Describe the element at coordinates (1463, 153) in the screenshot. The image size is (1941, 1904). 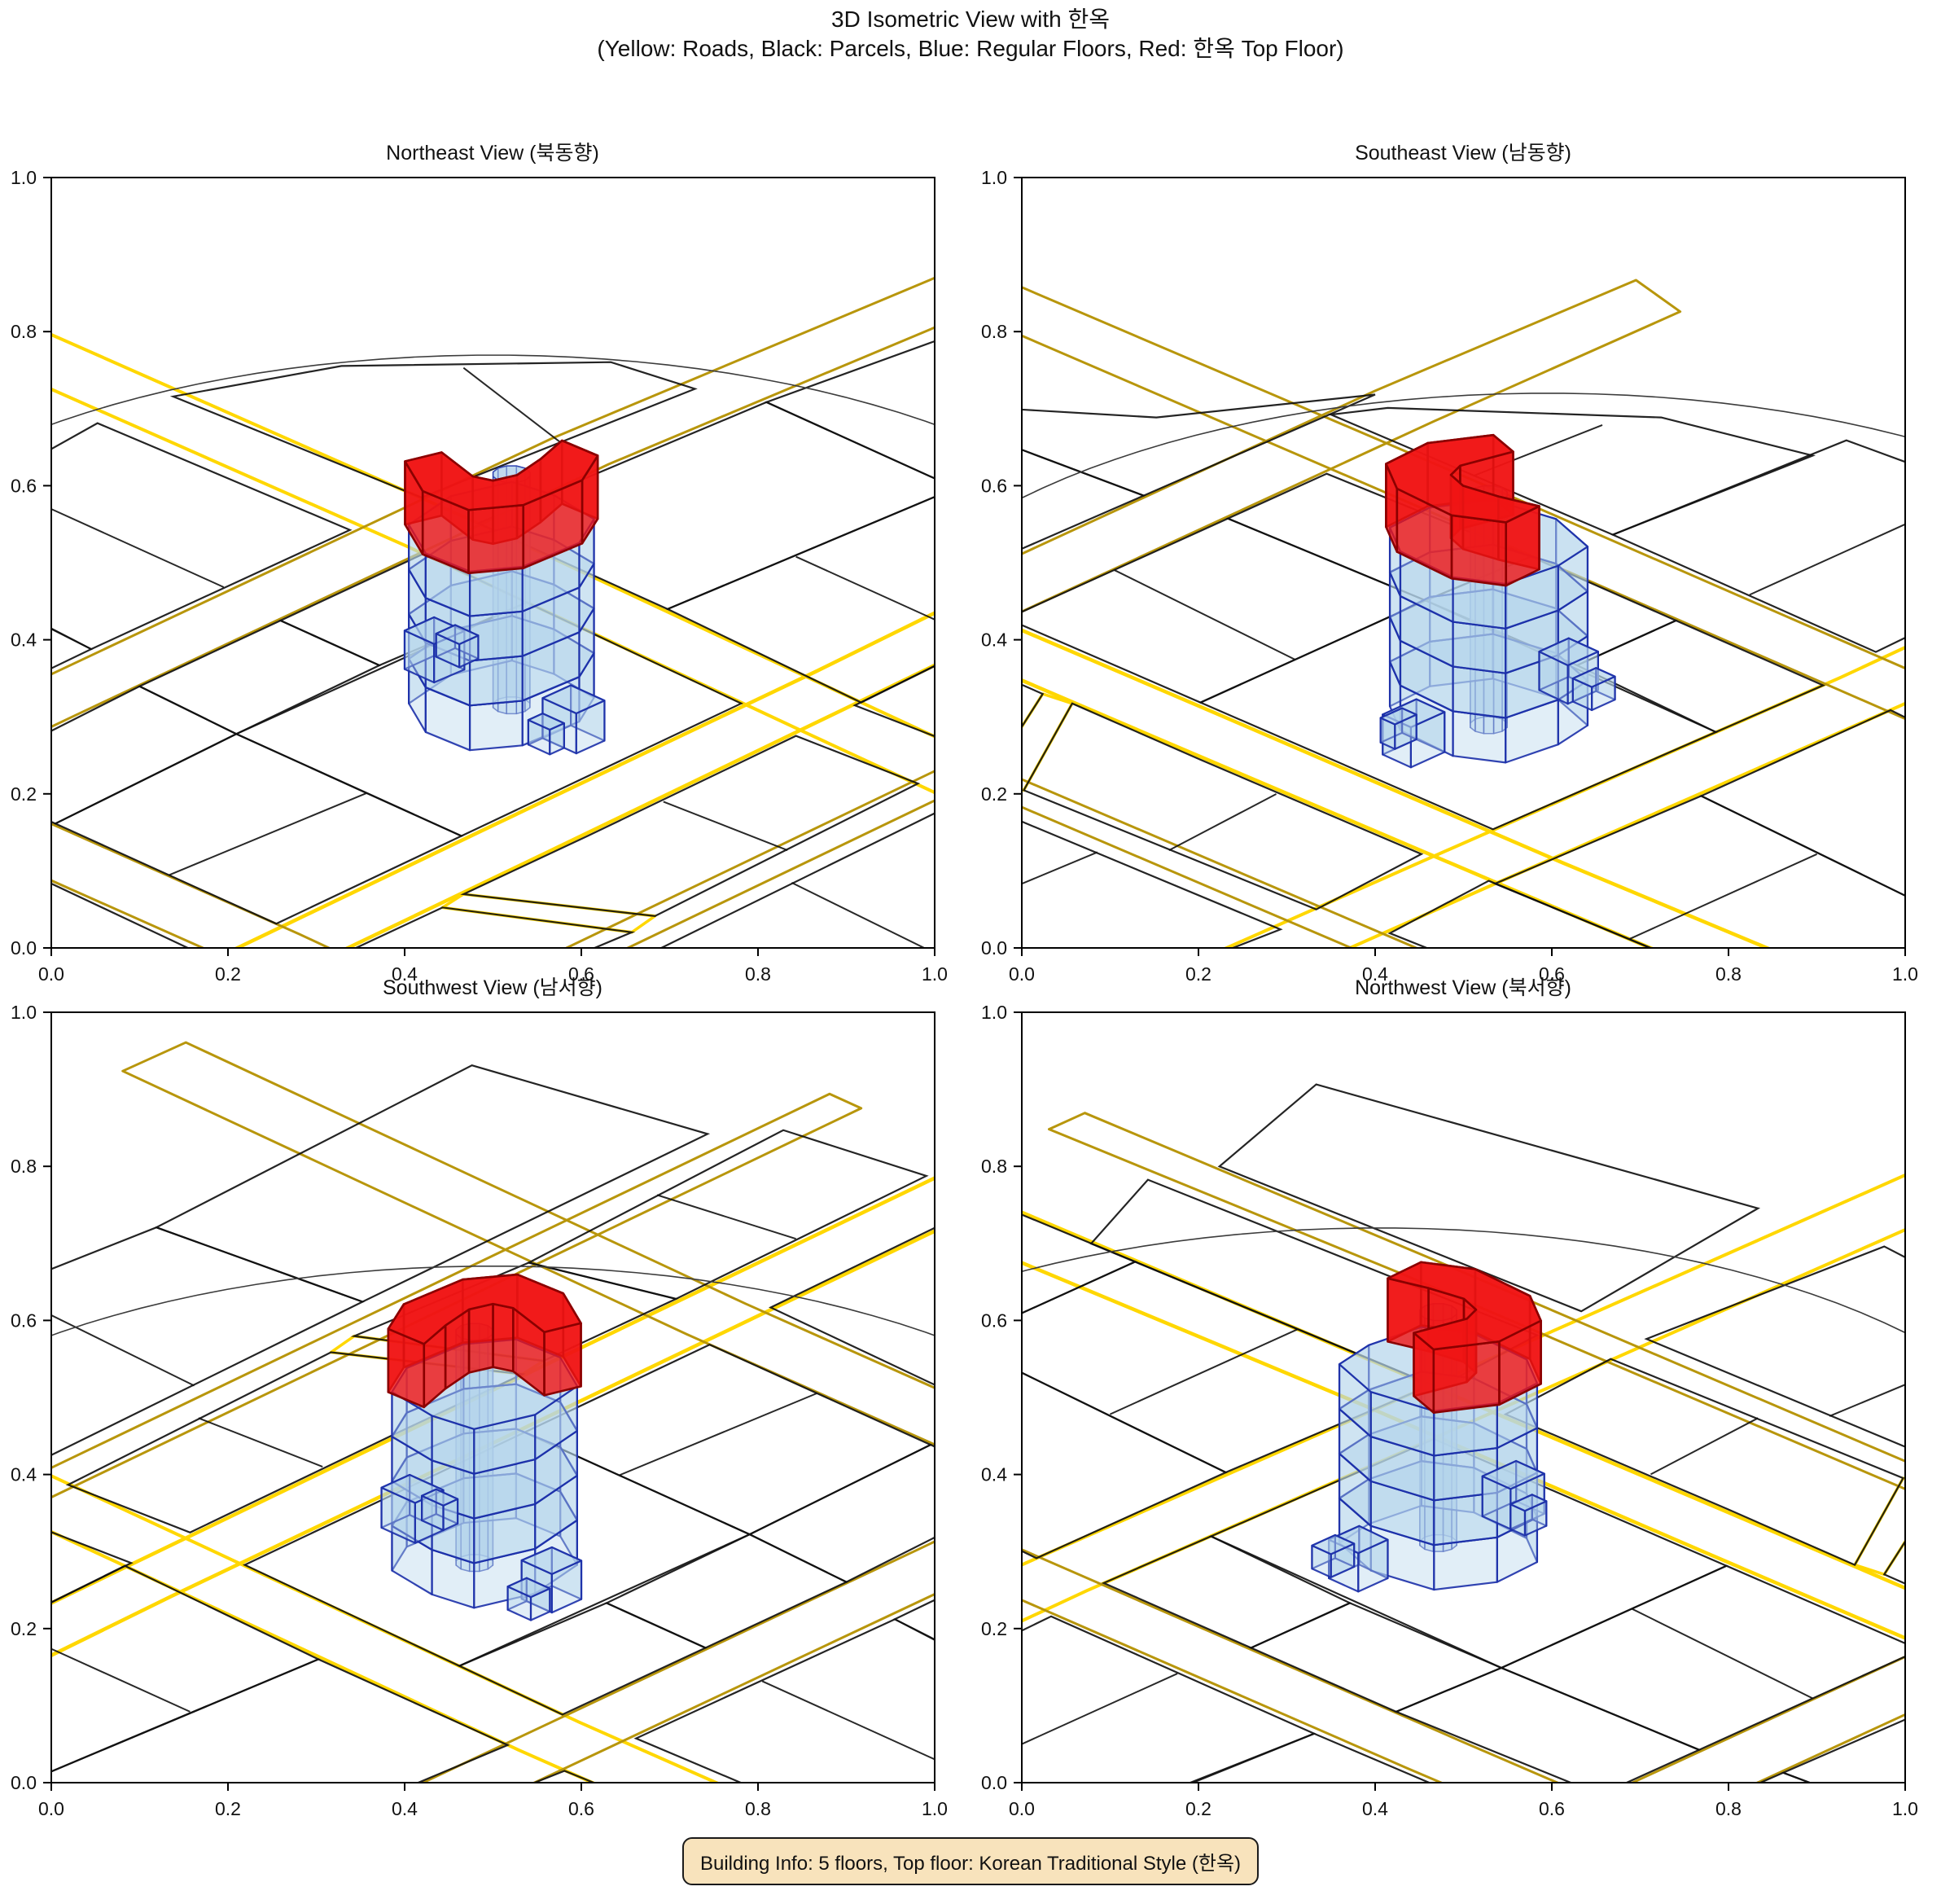
I see `subplot-title-southeast: Southeast View (남동향)` at that location.